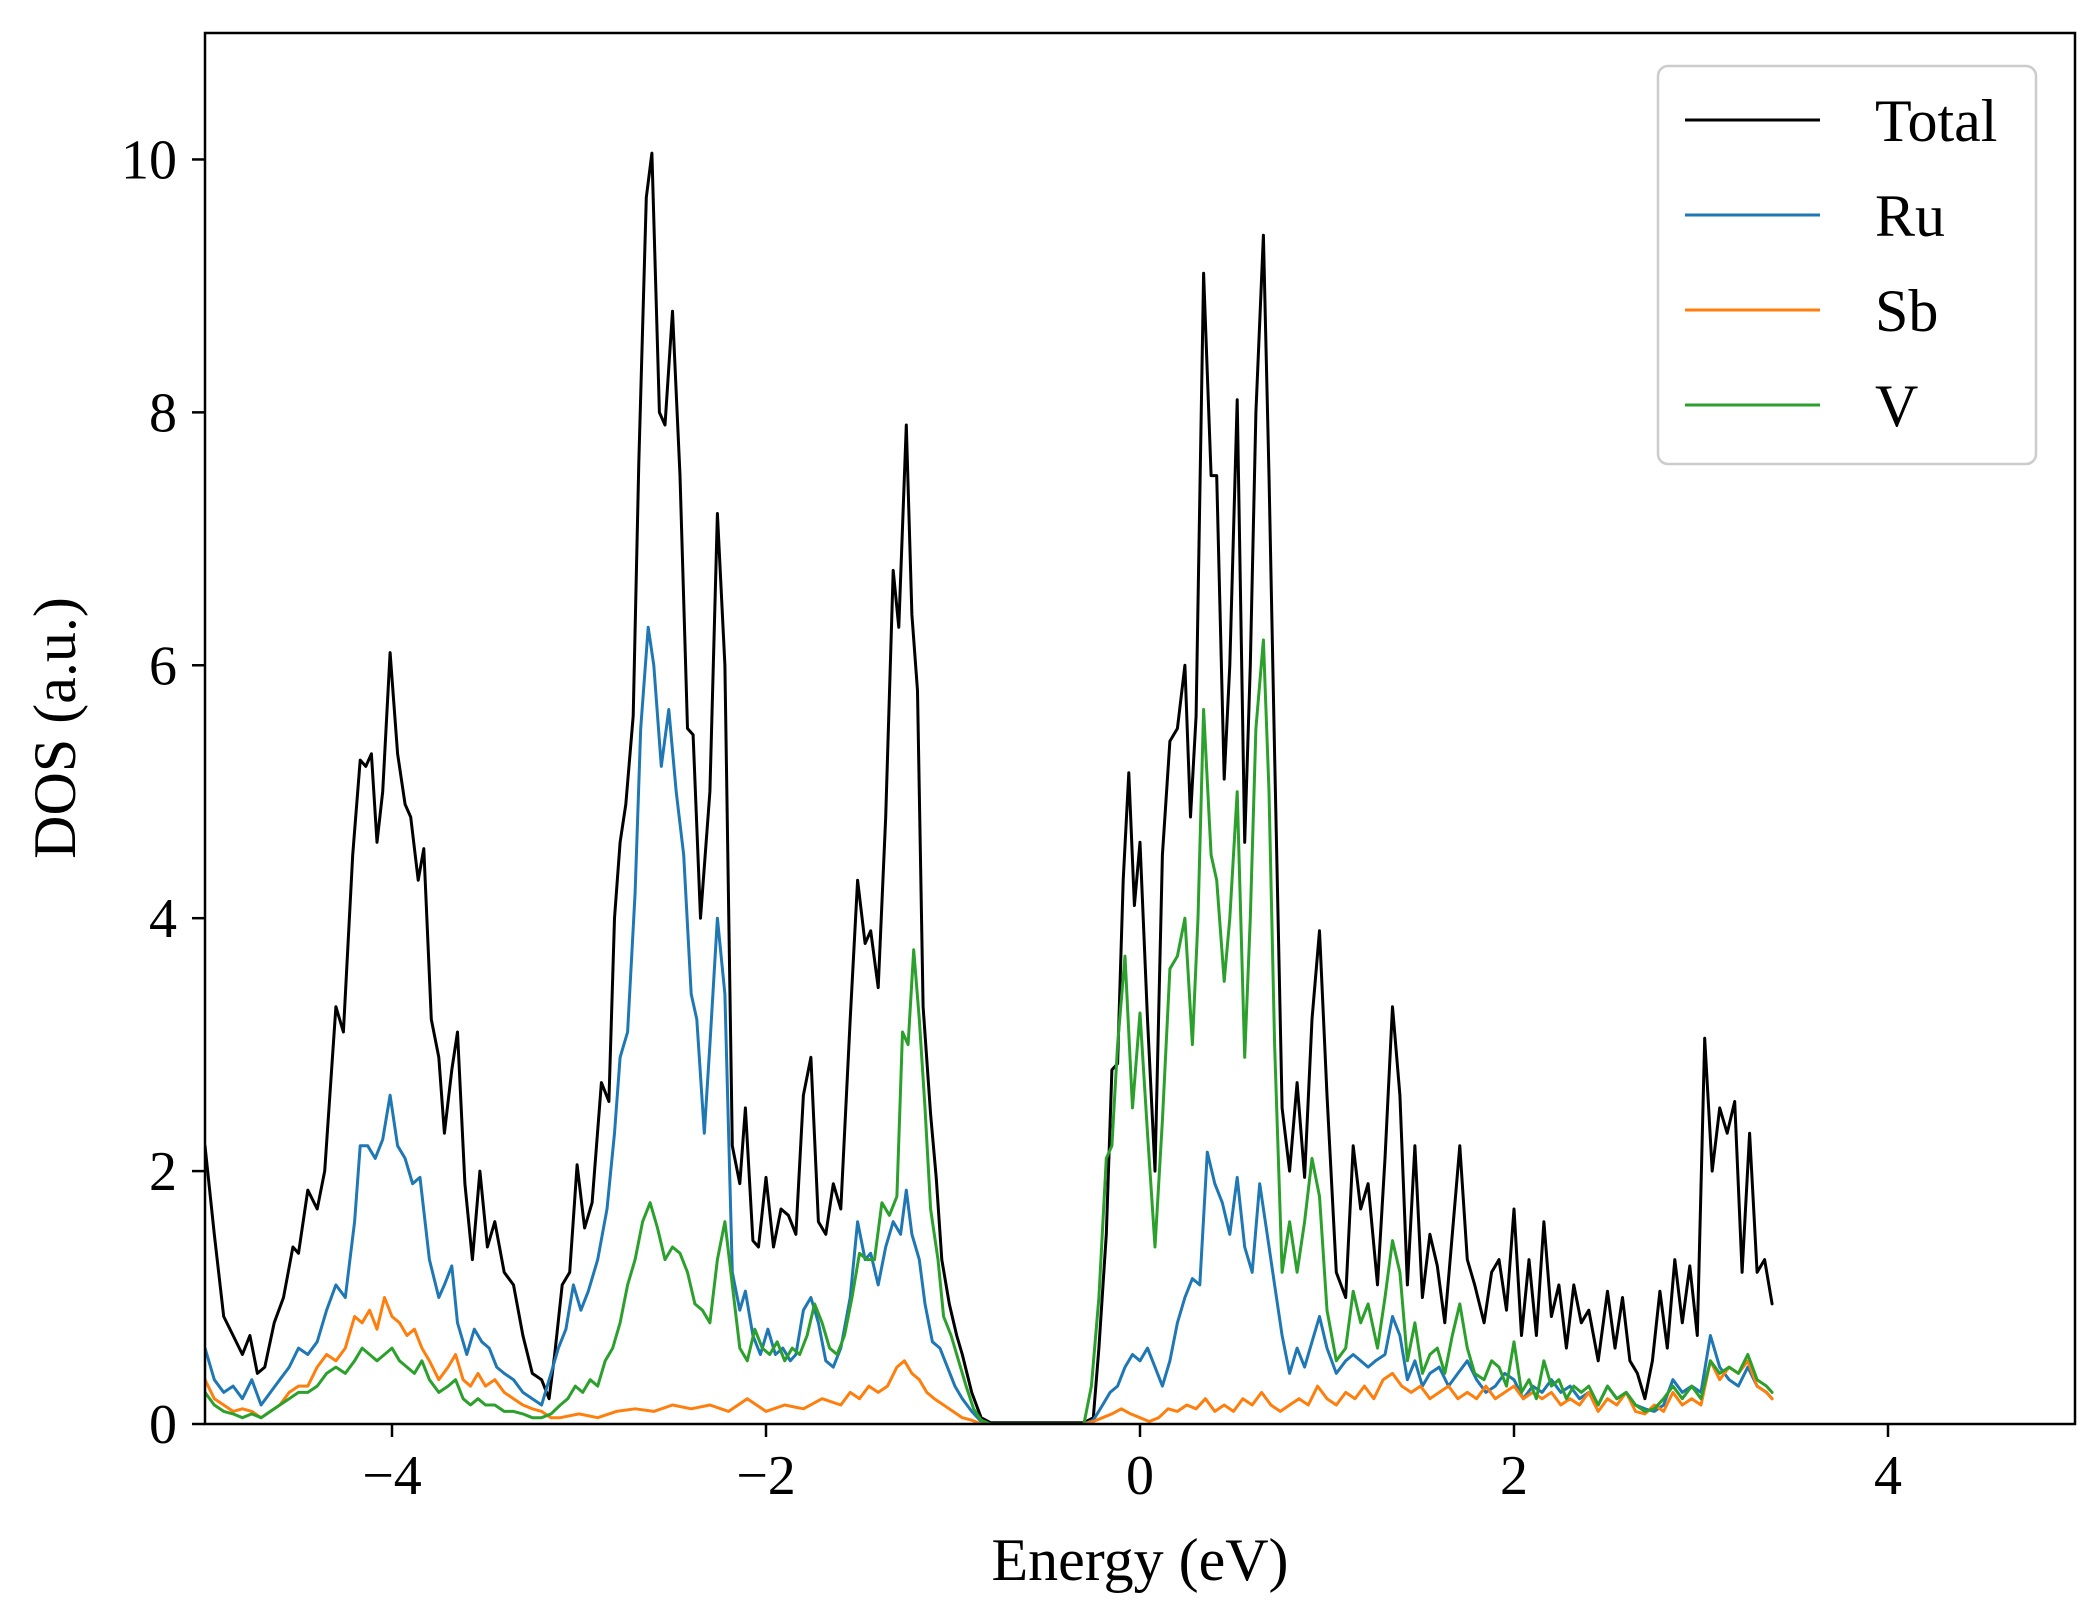 This screenshot has height=1617, width=2097. What do you see at coordinates (392, 1476) in the screenshot?
I see `x-tick-label: −4` at bounding box center [392, 1476].